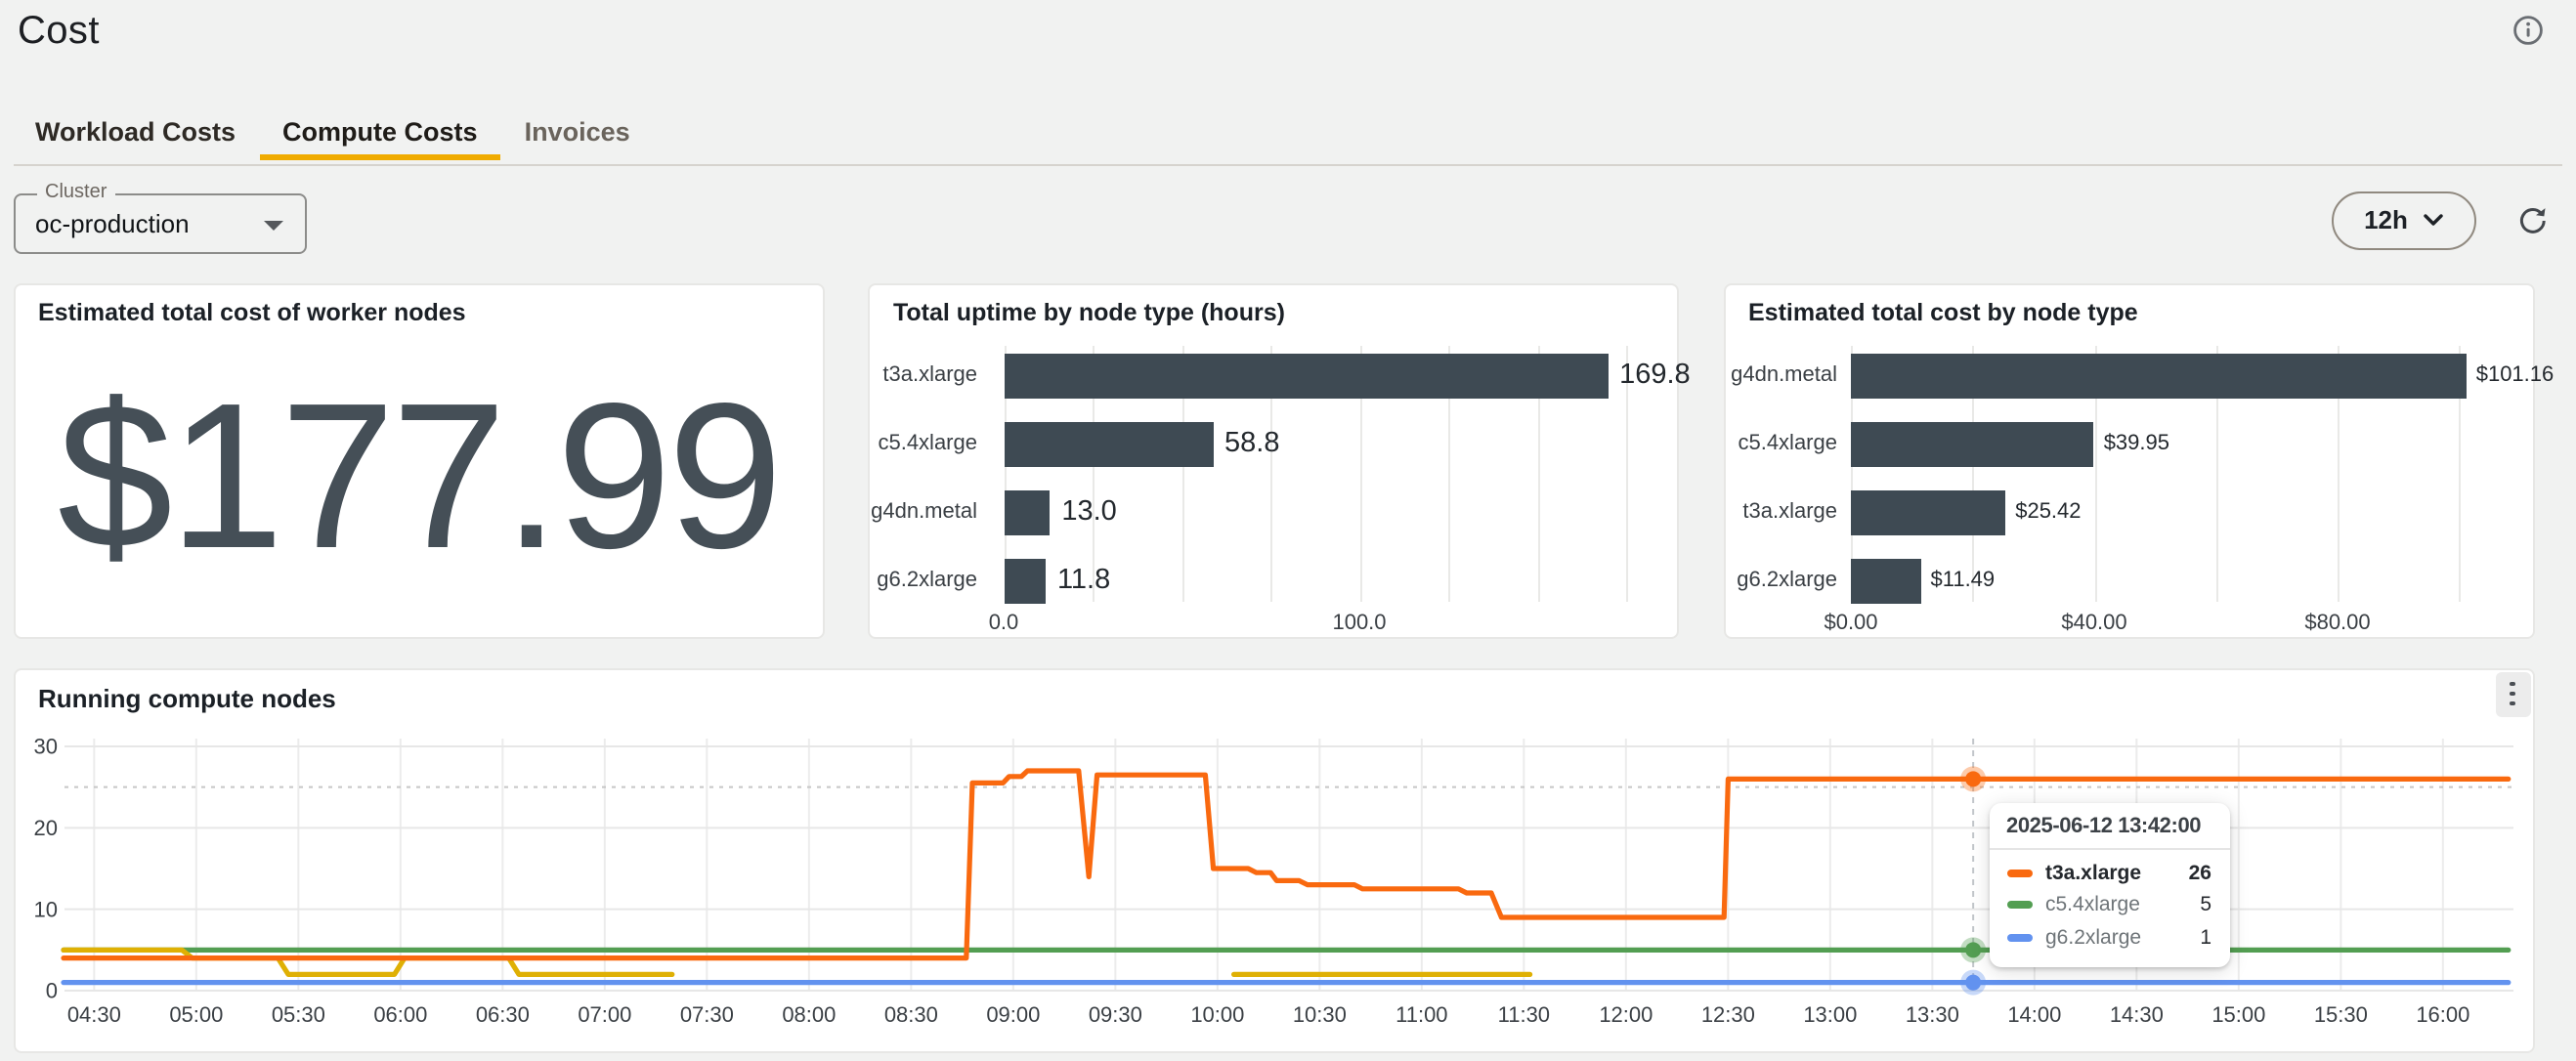  I want to click on cluster-select-label: Cluster, so click(76, 193).